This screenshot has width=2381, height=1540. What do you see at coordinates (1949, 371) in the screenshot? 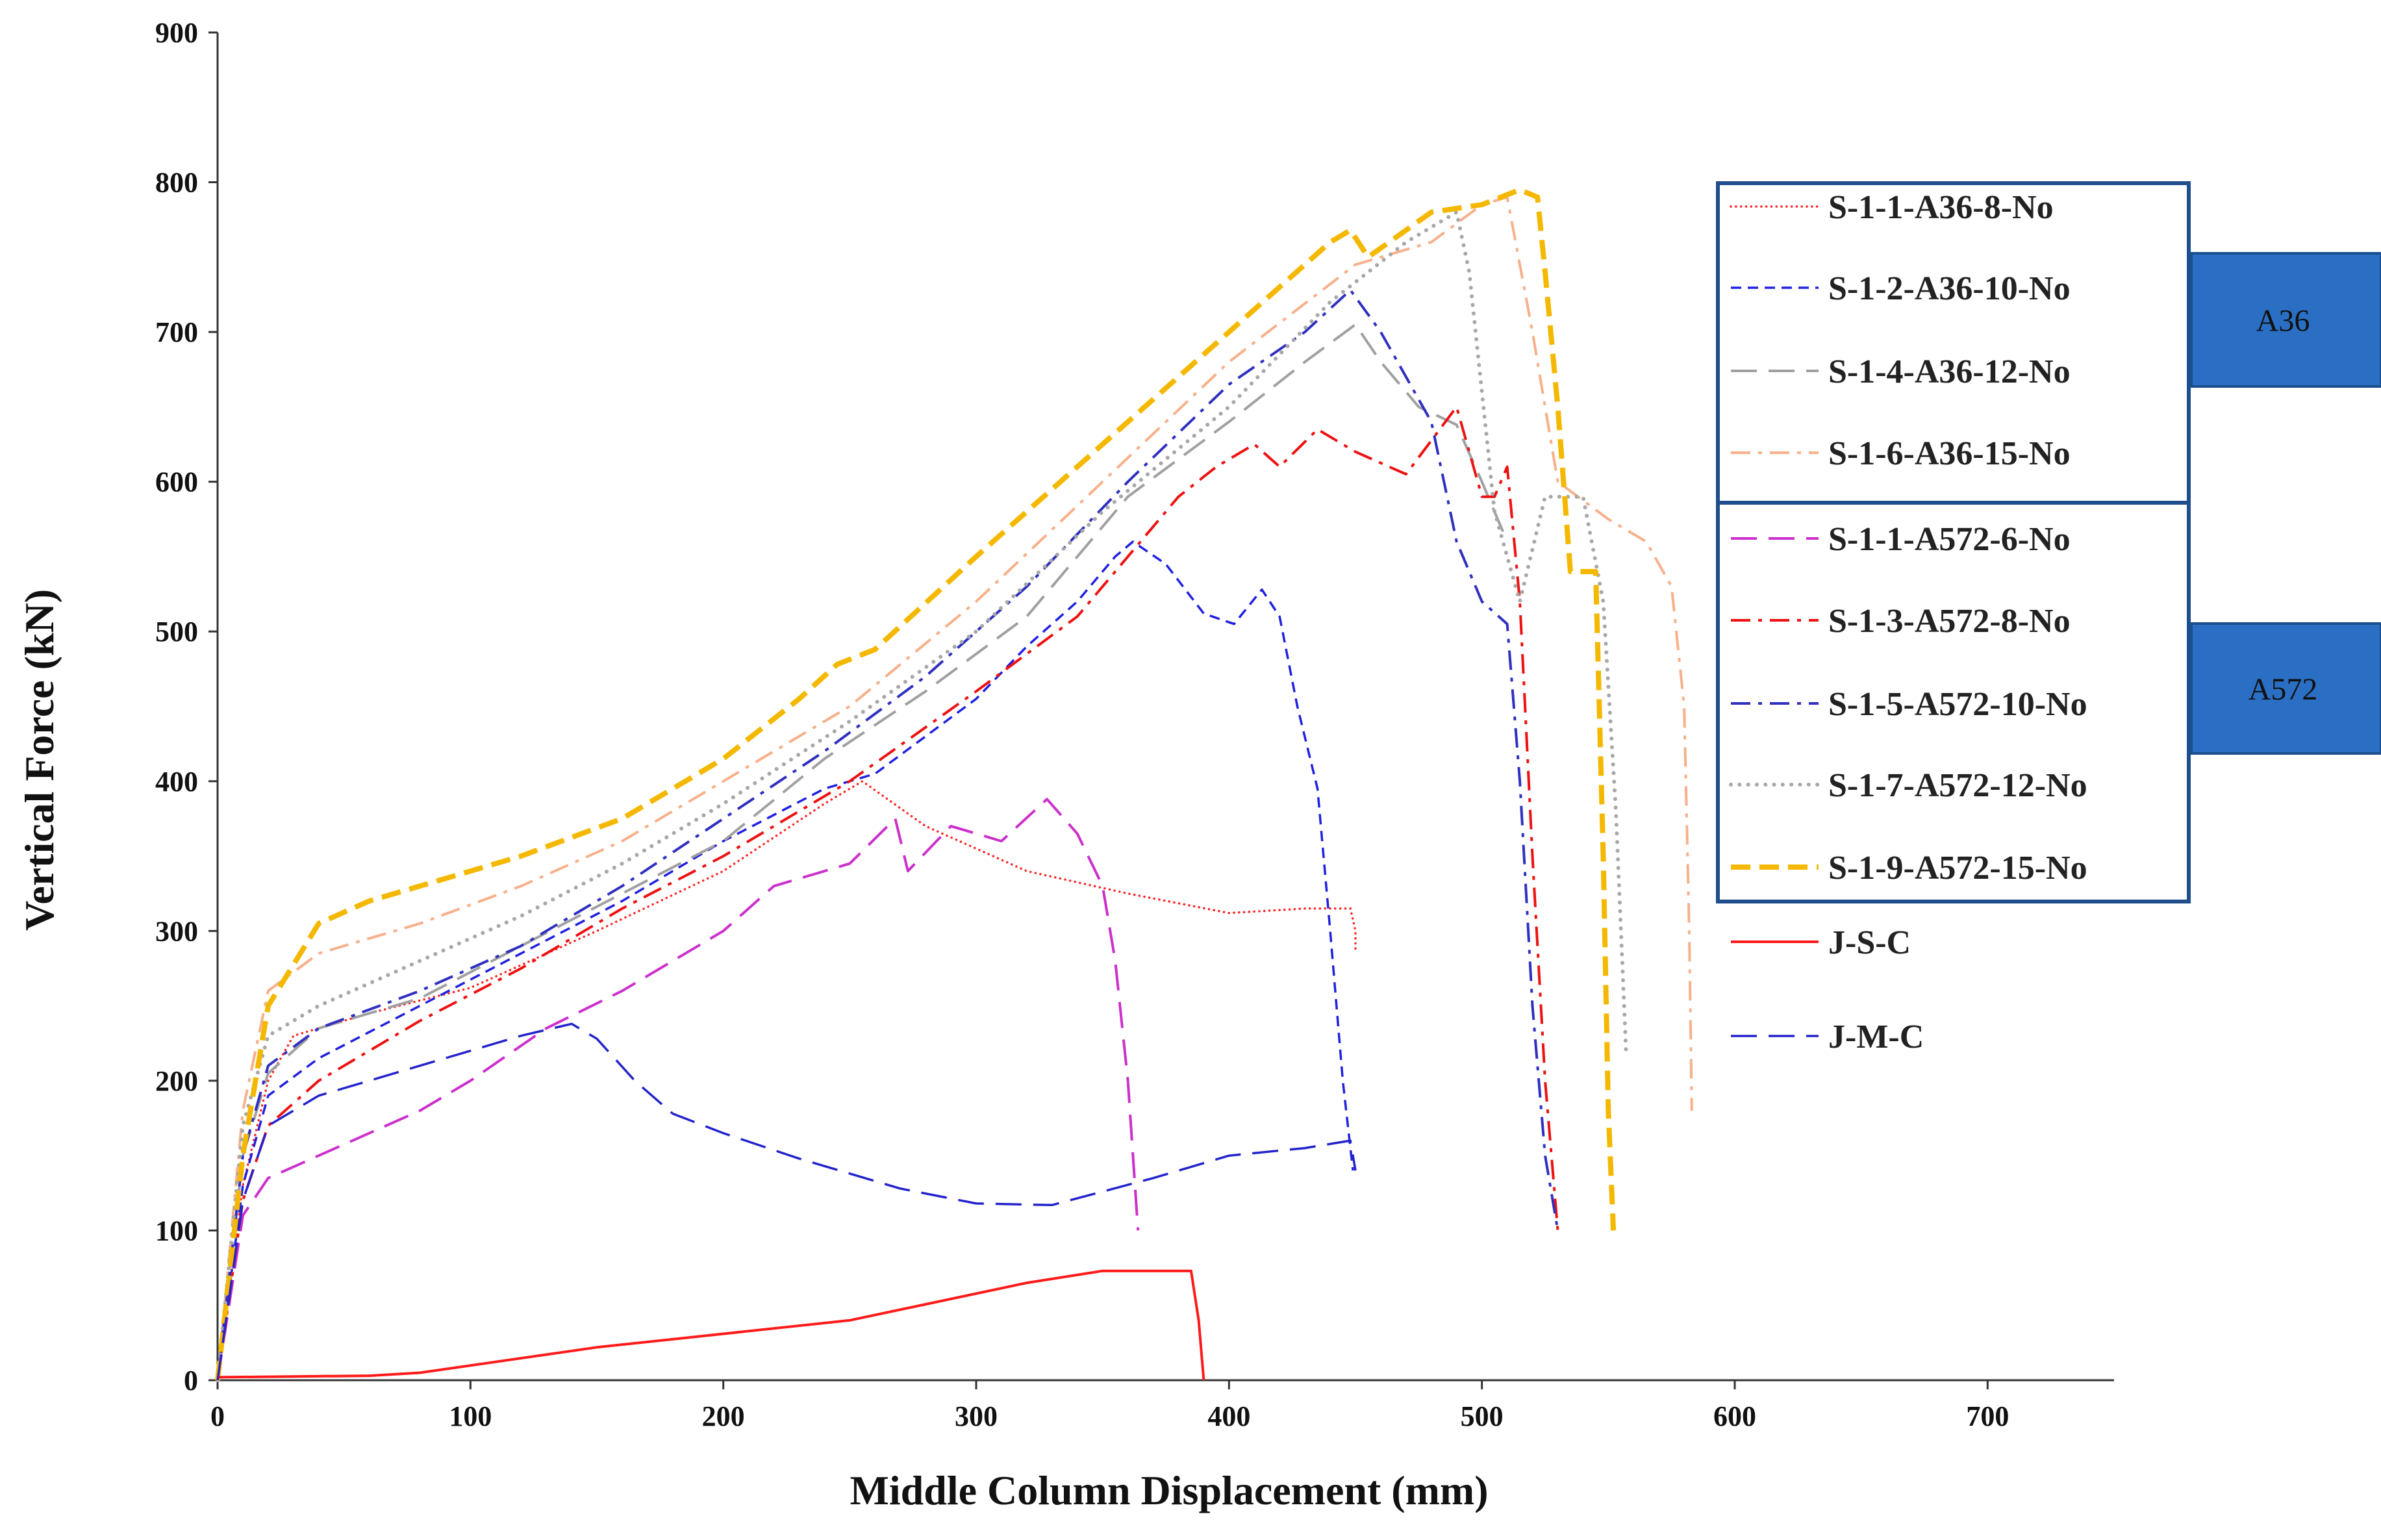
I see `legend-label-S-1-4-A36-12-No: S-1-4-A36-12-No` at bounding box center [1949, 371].